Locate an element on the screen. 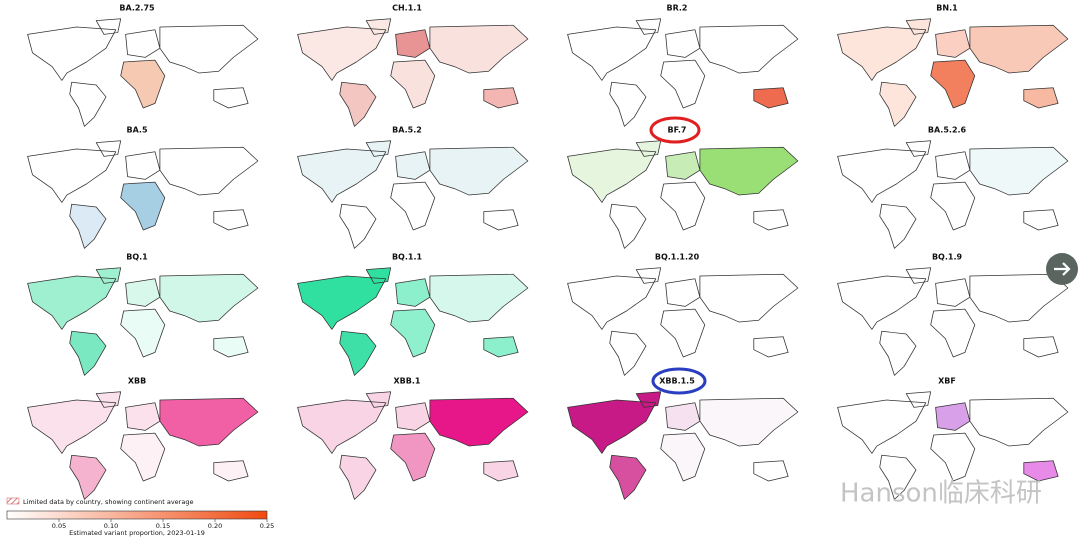 The width and height of the screenshot is (1080, 540). watermark: Hanson临床科研 is located at coordinates (941, 494).